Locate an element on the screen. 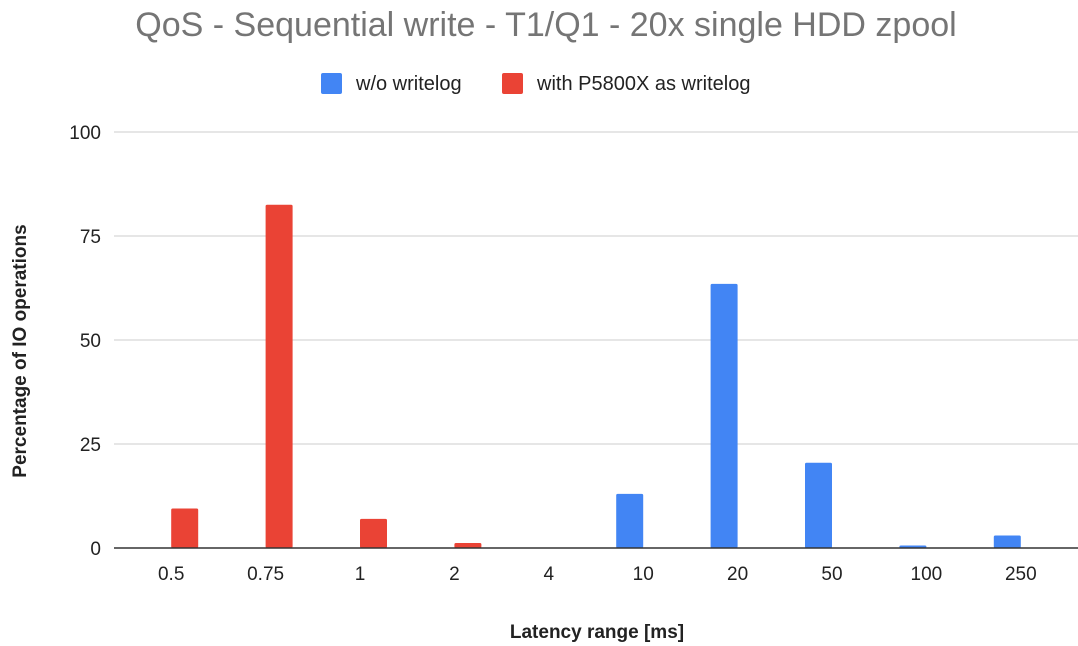 The height and width of the screenshot is (646, 1078). legend: w/o writelog with P5800X as writelog is located at coordinates (535, 84).